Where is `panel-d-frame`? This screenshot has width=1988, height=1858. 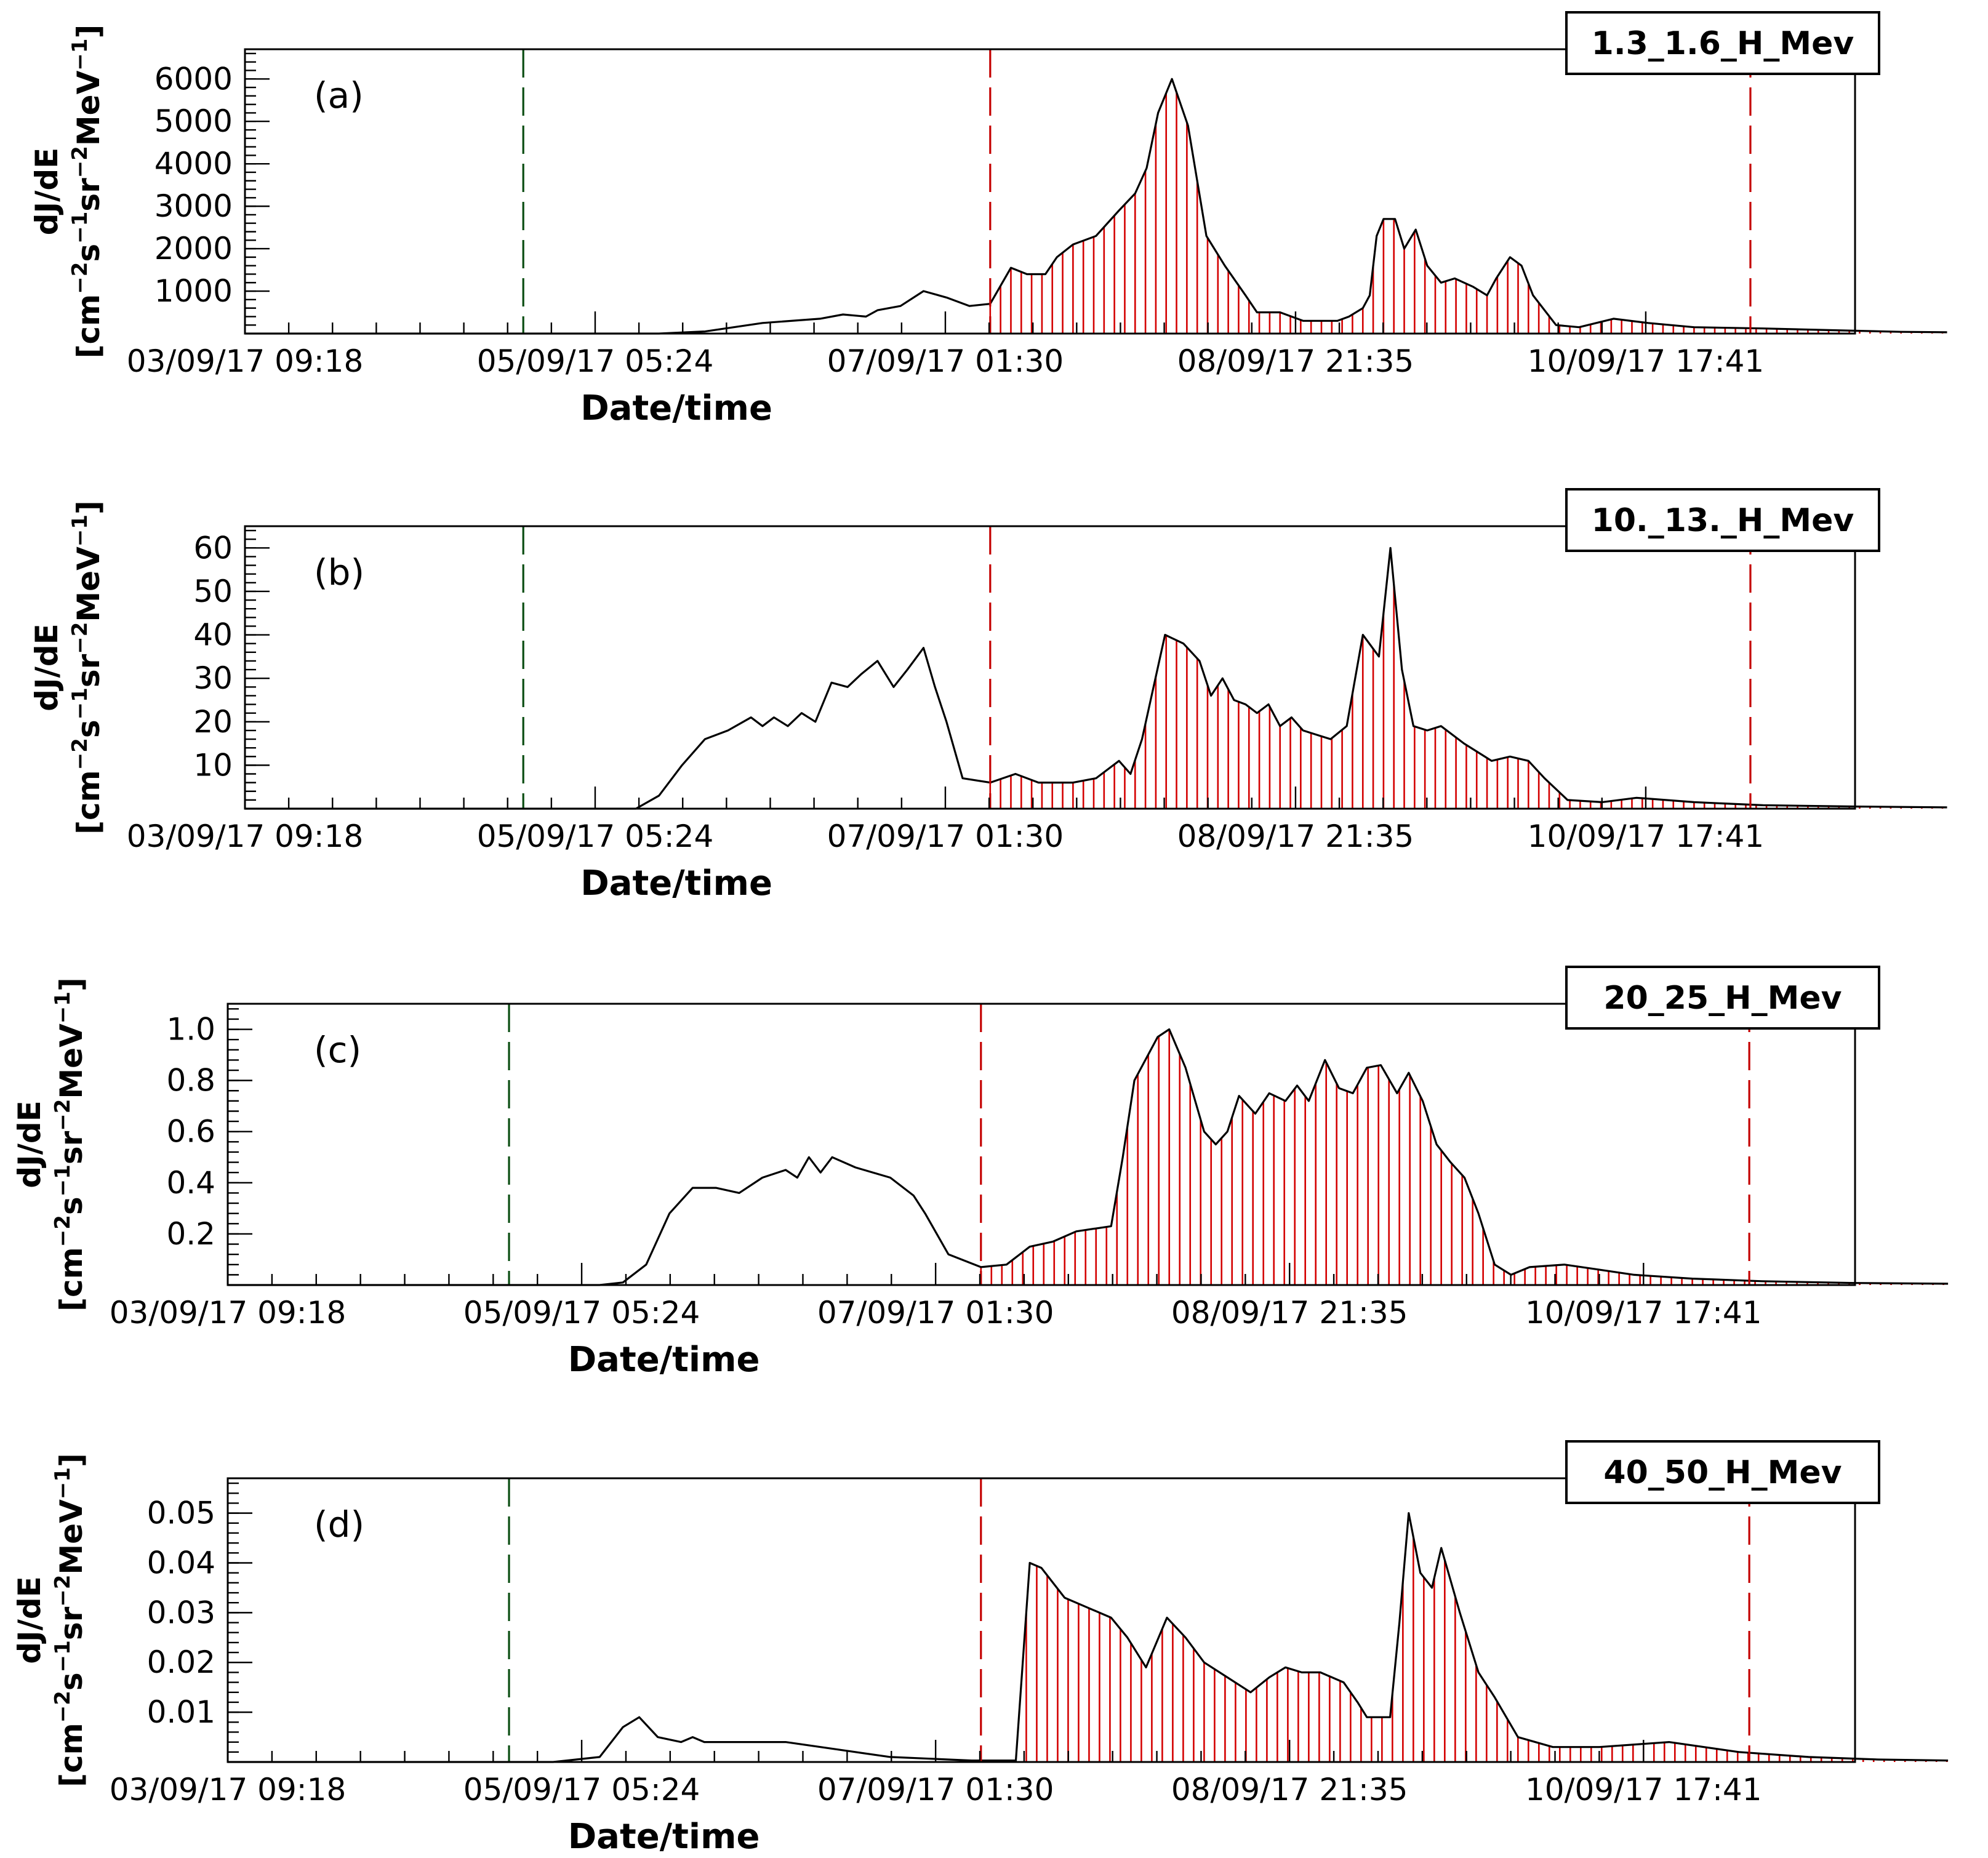 panel-d-frame is located at coordinates (1041, 1620).